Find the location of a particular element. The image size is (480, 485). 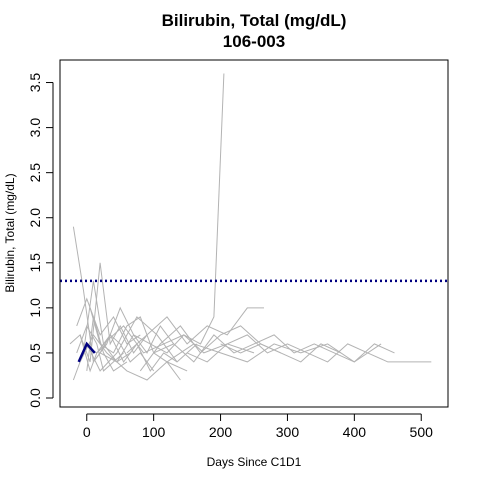

y-tick-label: 1.0 is located at coordinates (35, 308).